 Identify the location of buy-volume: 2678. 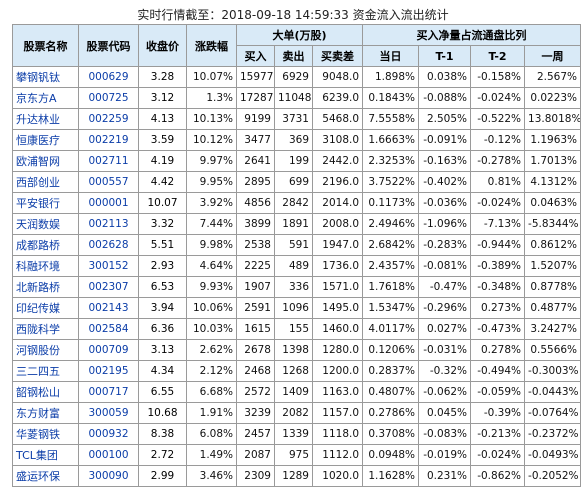
(255, 350).